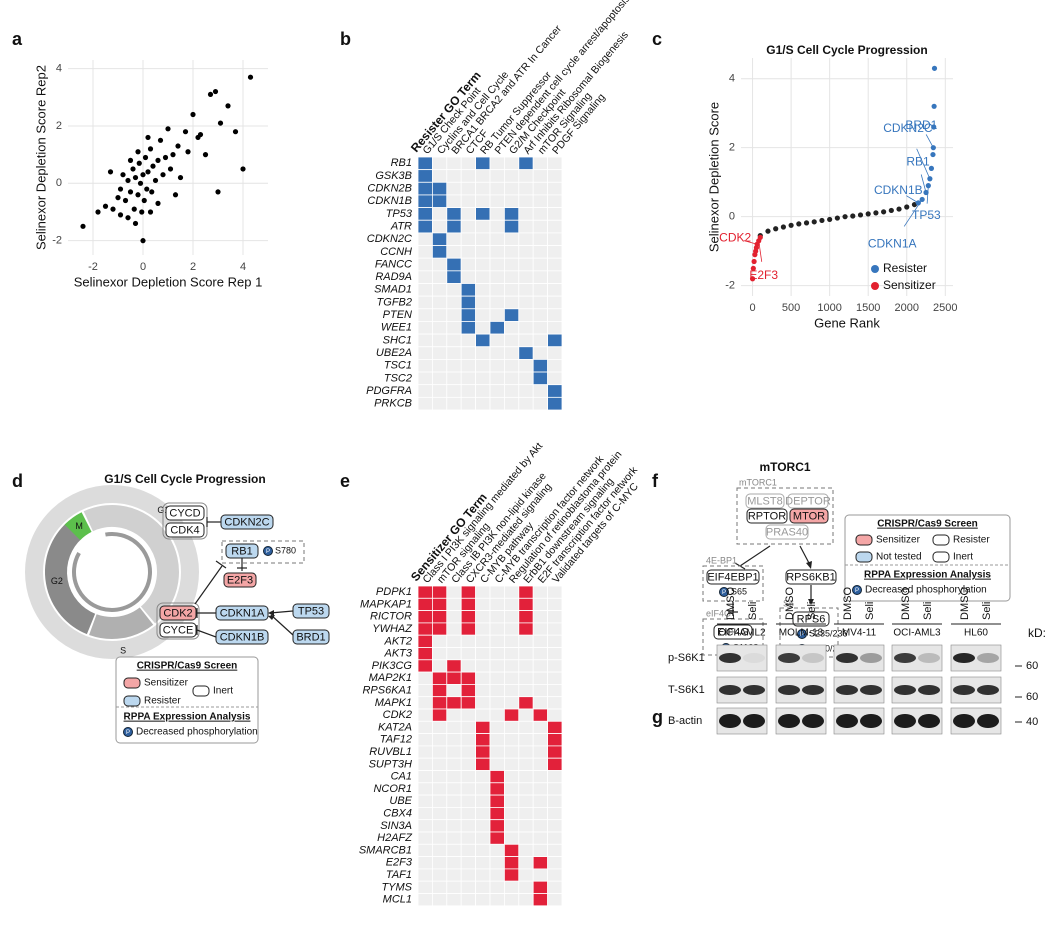 The image size is (1050, 930). What do you see at coordinates (724, 592) in the screenshot?
I see `phospho-icon` at bounding box center [724, 592].